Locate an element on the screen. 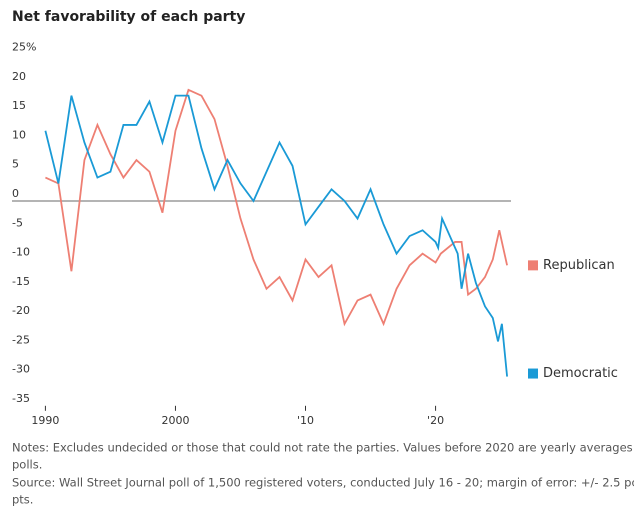 Image resolution: width=634 pixels, height=520 pixels. y-tick-label: 0 is located at coordinates (15, 193).